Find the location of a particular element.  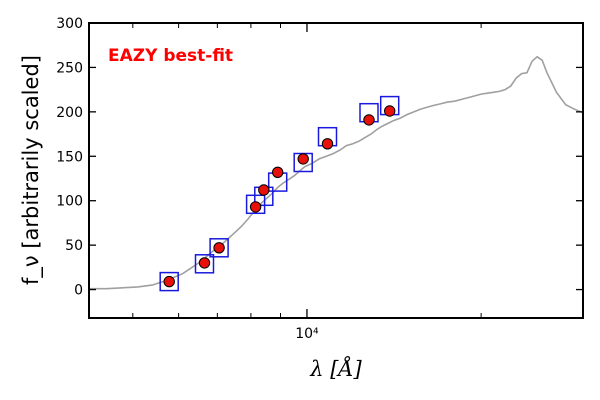

best-fit-annotation: EAZY best-fit is located at coordinates (170, 56).